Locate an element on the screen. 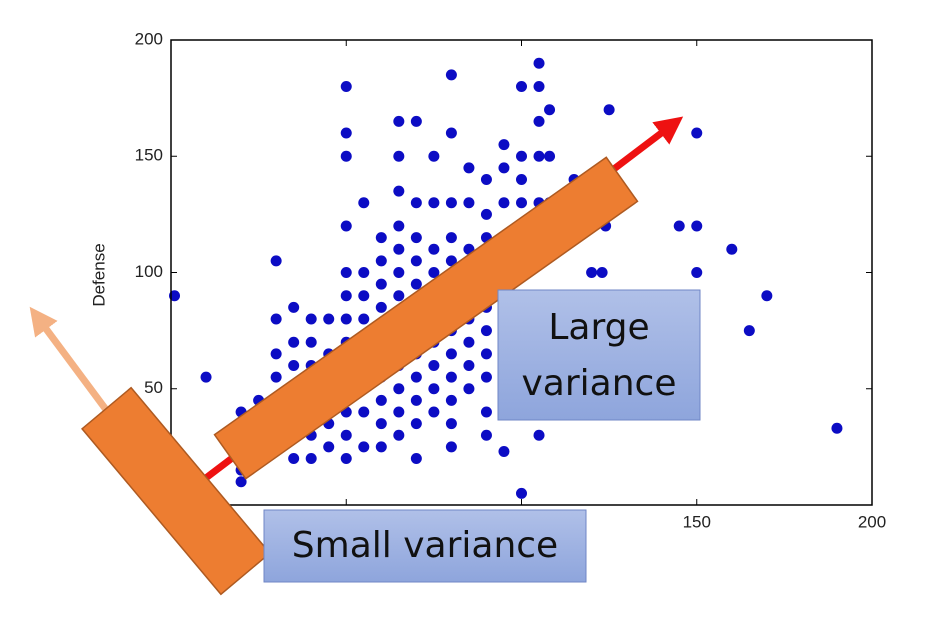  small-variance-bar is located at coordinates (176, 491).